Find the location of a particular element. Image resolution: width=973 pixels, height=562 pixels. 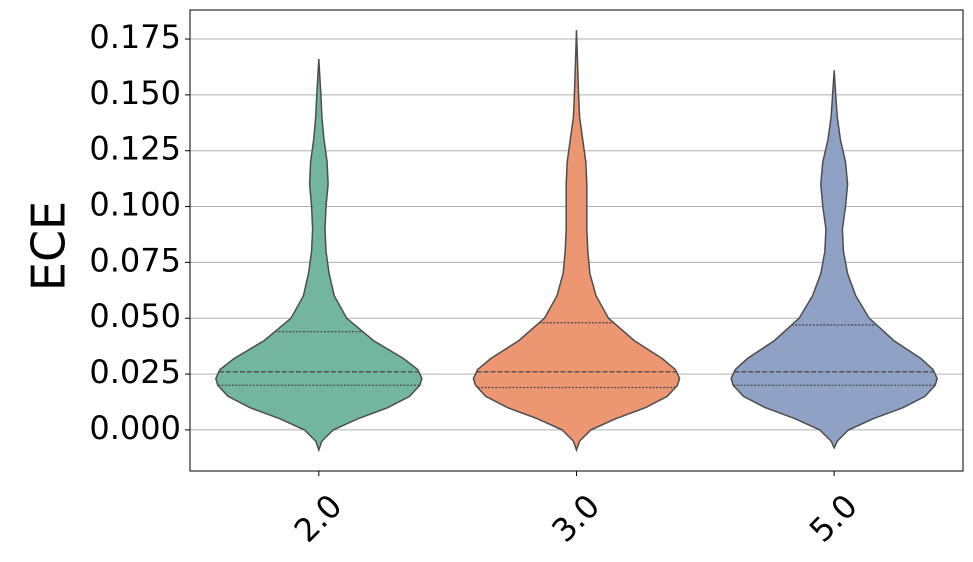

y-tick-label: 0.000 is located at coordinates (135, 428).